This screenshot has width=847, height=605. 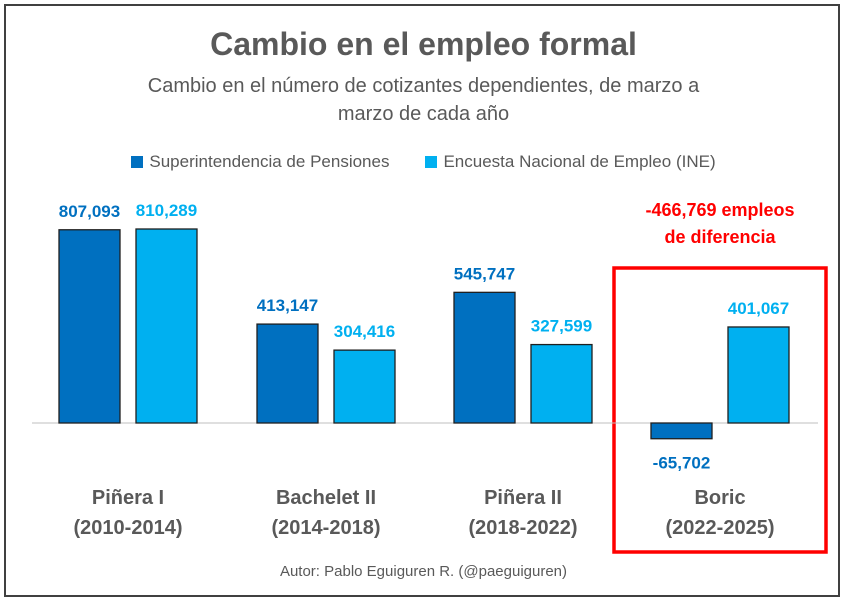 I want to click on category-label-4-line-2: (2022-2025), so click(x=720, y=528).